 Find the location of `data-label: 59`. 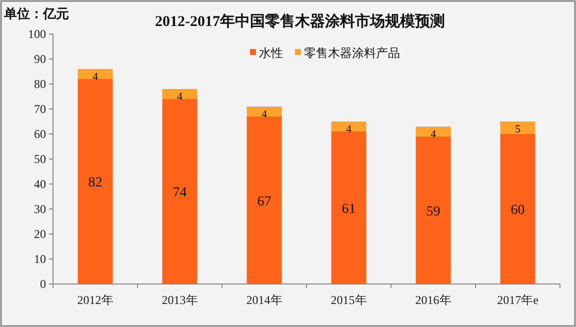

data-label: 59 is located at coordinates (433, 212).